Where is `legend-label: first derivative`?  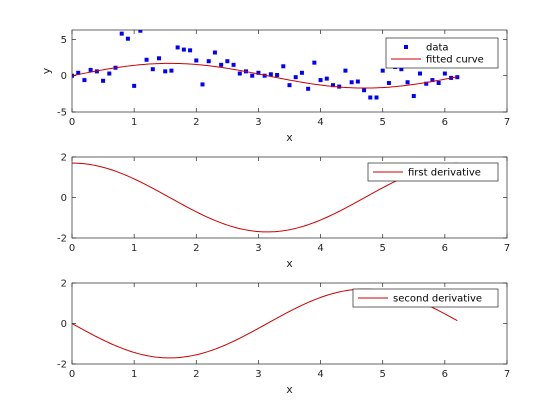 legend-label: first derivative is located at coordinates (444, 173).